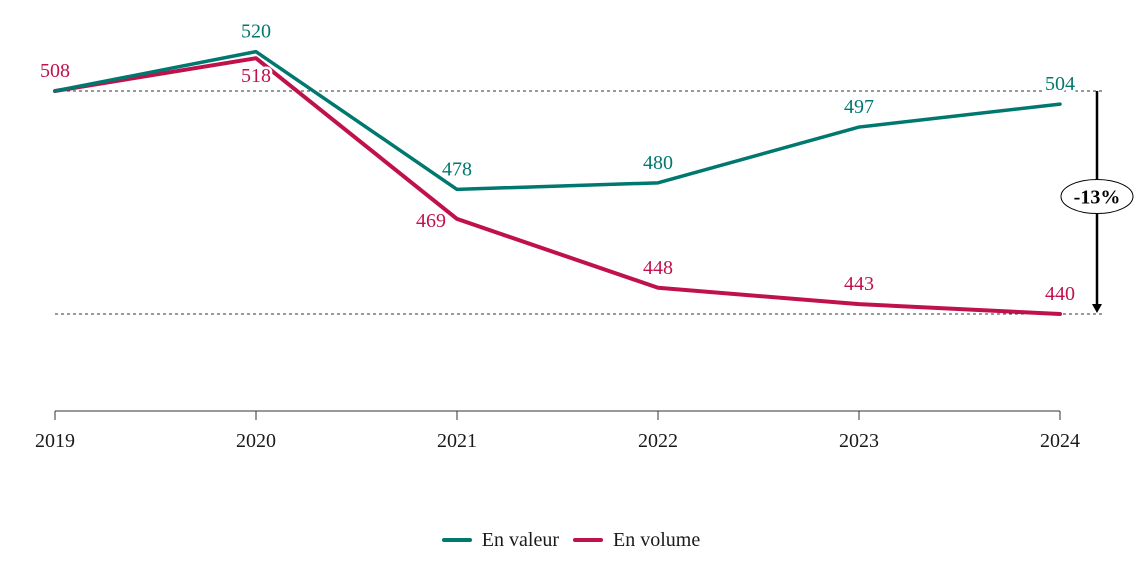  Describe the element at coordinates (55, 441) in the screenshot. I see `x-tick-label: 2019` at that location.